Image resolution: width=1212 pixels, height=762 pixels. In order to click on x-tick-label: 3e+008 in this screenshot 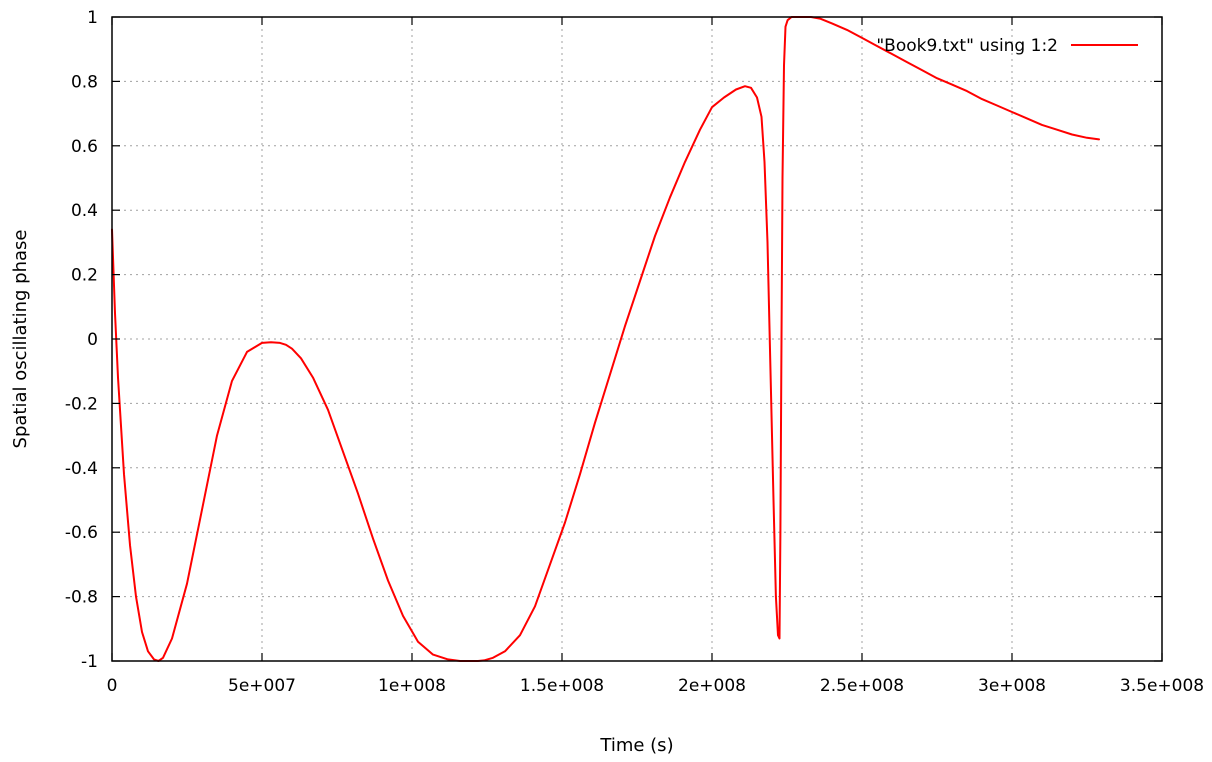, I will do `click(1012, 686)`.